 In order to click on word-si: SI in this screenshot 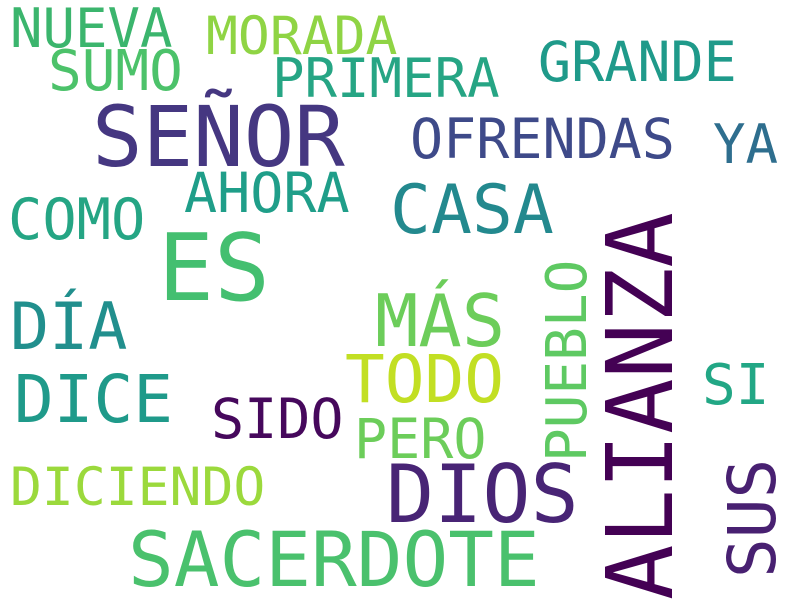, I will do `click(736, 385)`.